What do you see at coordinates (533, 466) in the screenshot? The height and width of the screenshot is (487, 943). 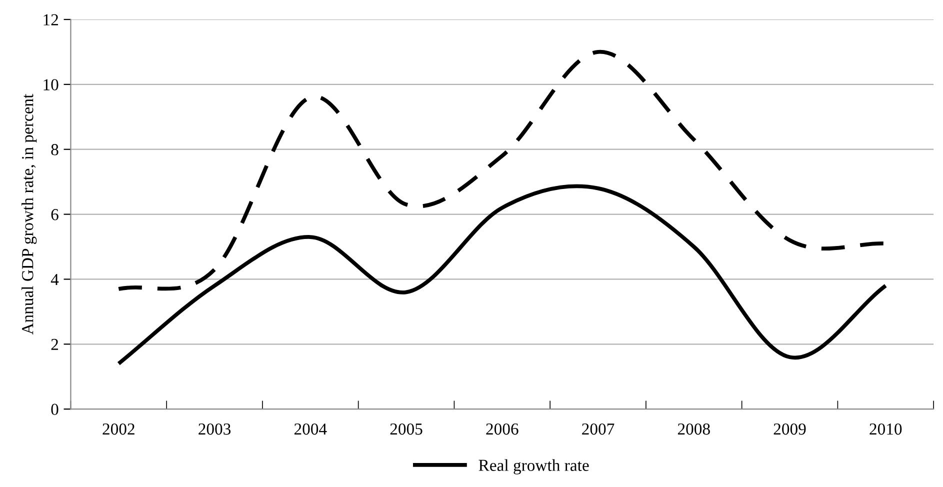 I see `legend-label: Real growth rate` at bounding box center [533, 466].